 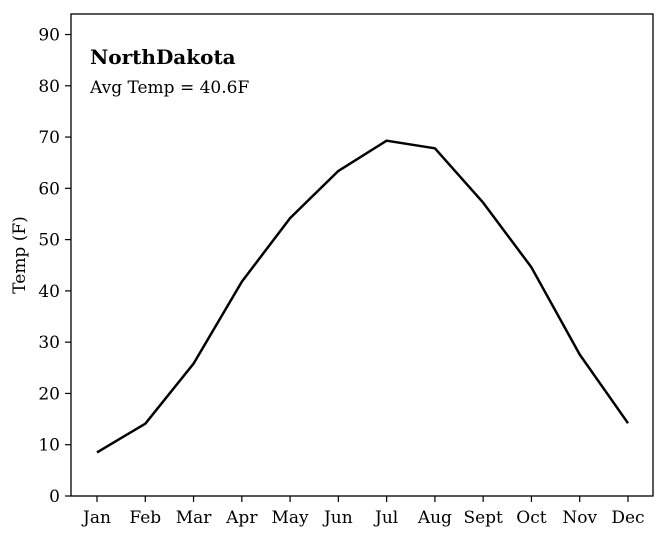 I want to click on x-tick-label: Feb, so click(x=145, y=518).